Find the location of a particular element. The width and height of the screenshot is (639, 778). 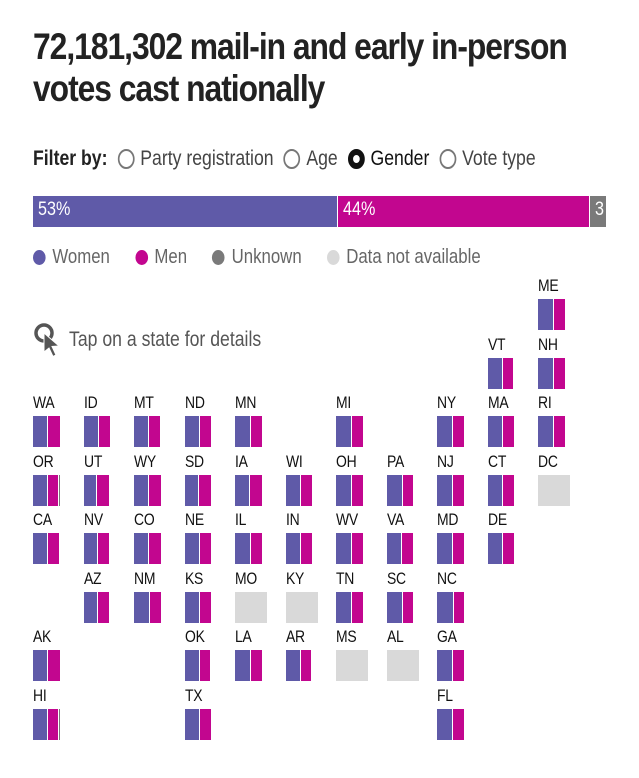

state-tile-sc: SC is located at coordinates (401, 596).